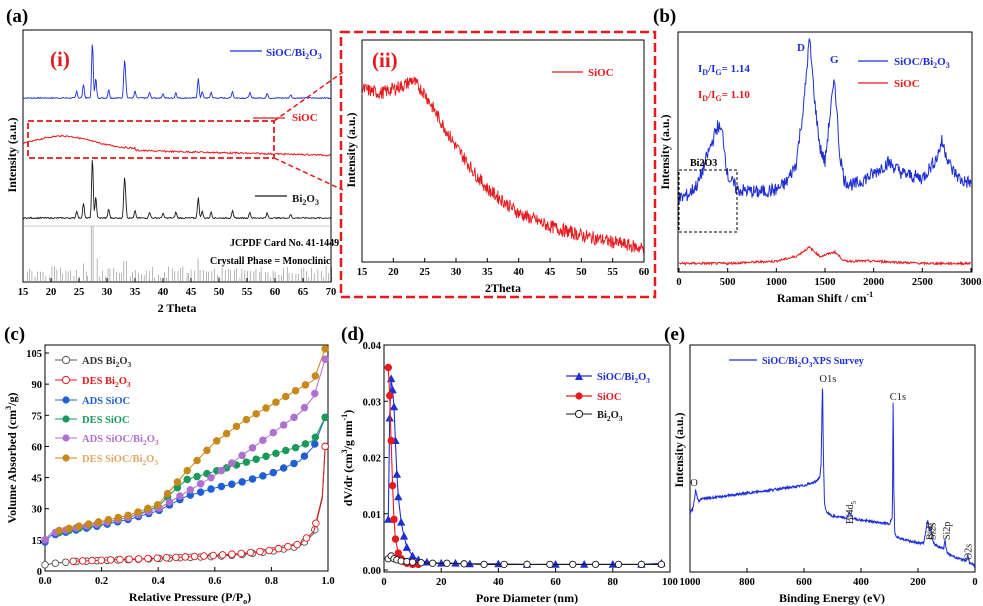 The image size is (983, 606). Describe the element at coordinates (664, 16) in the screenshot. I see `panel-b-label: (b)` at that location.